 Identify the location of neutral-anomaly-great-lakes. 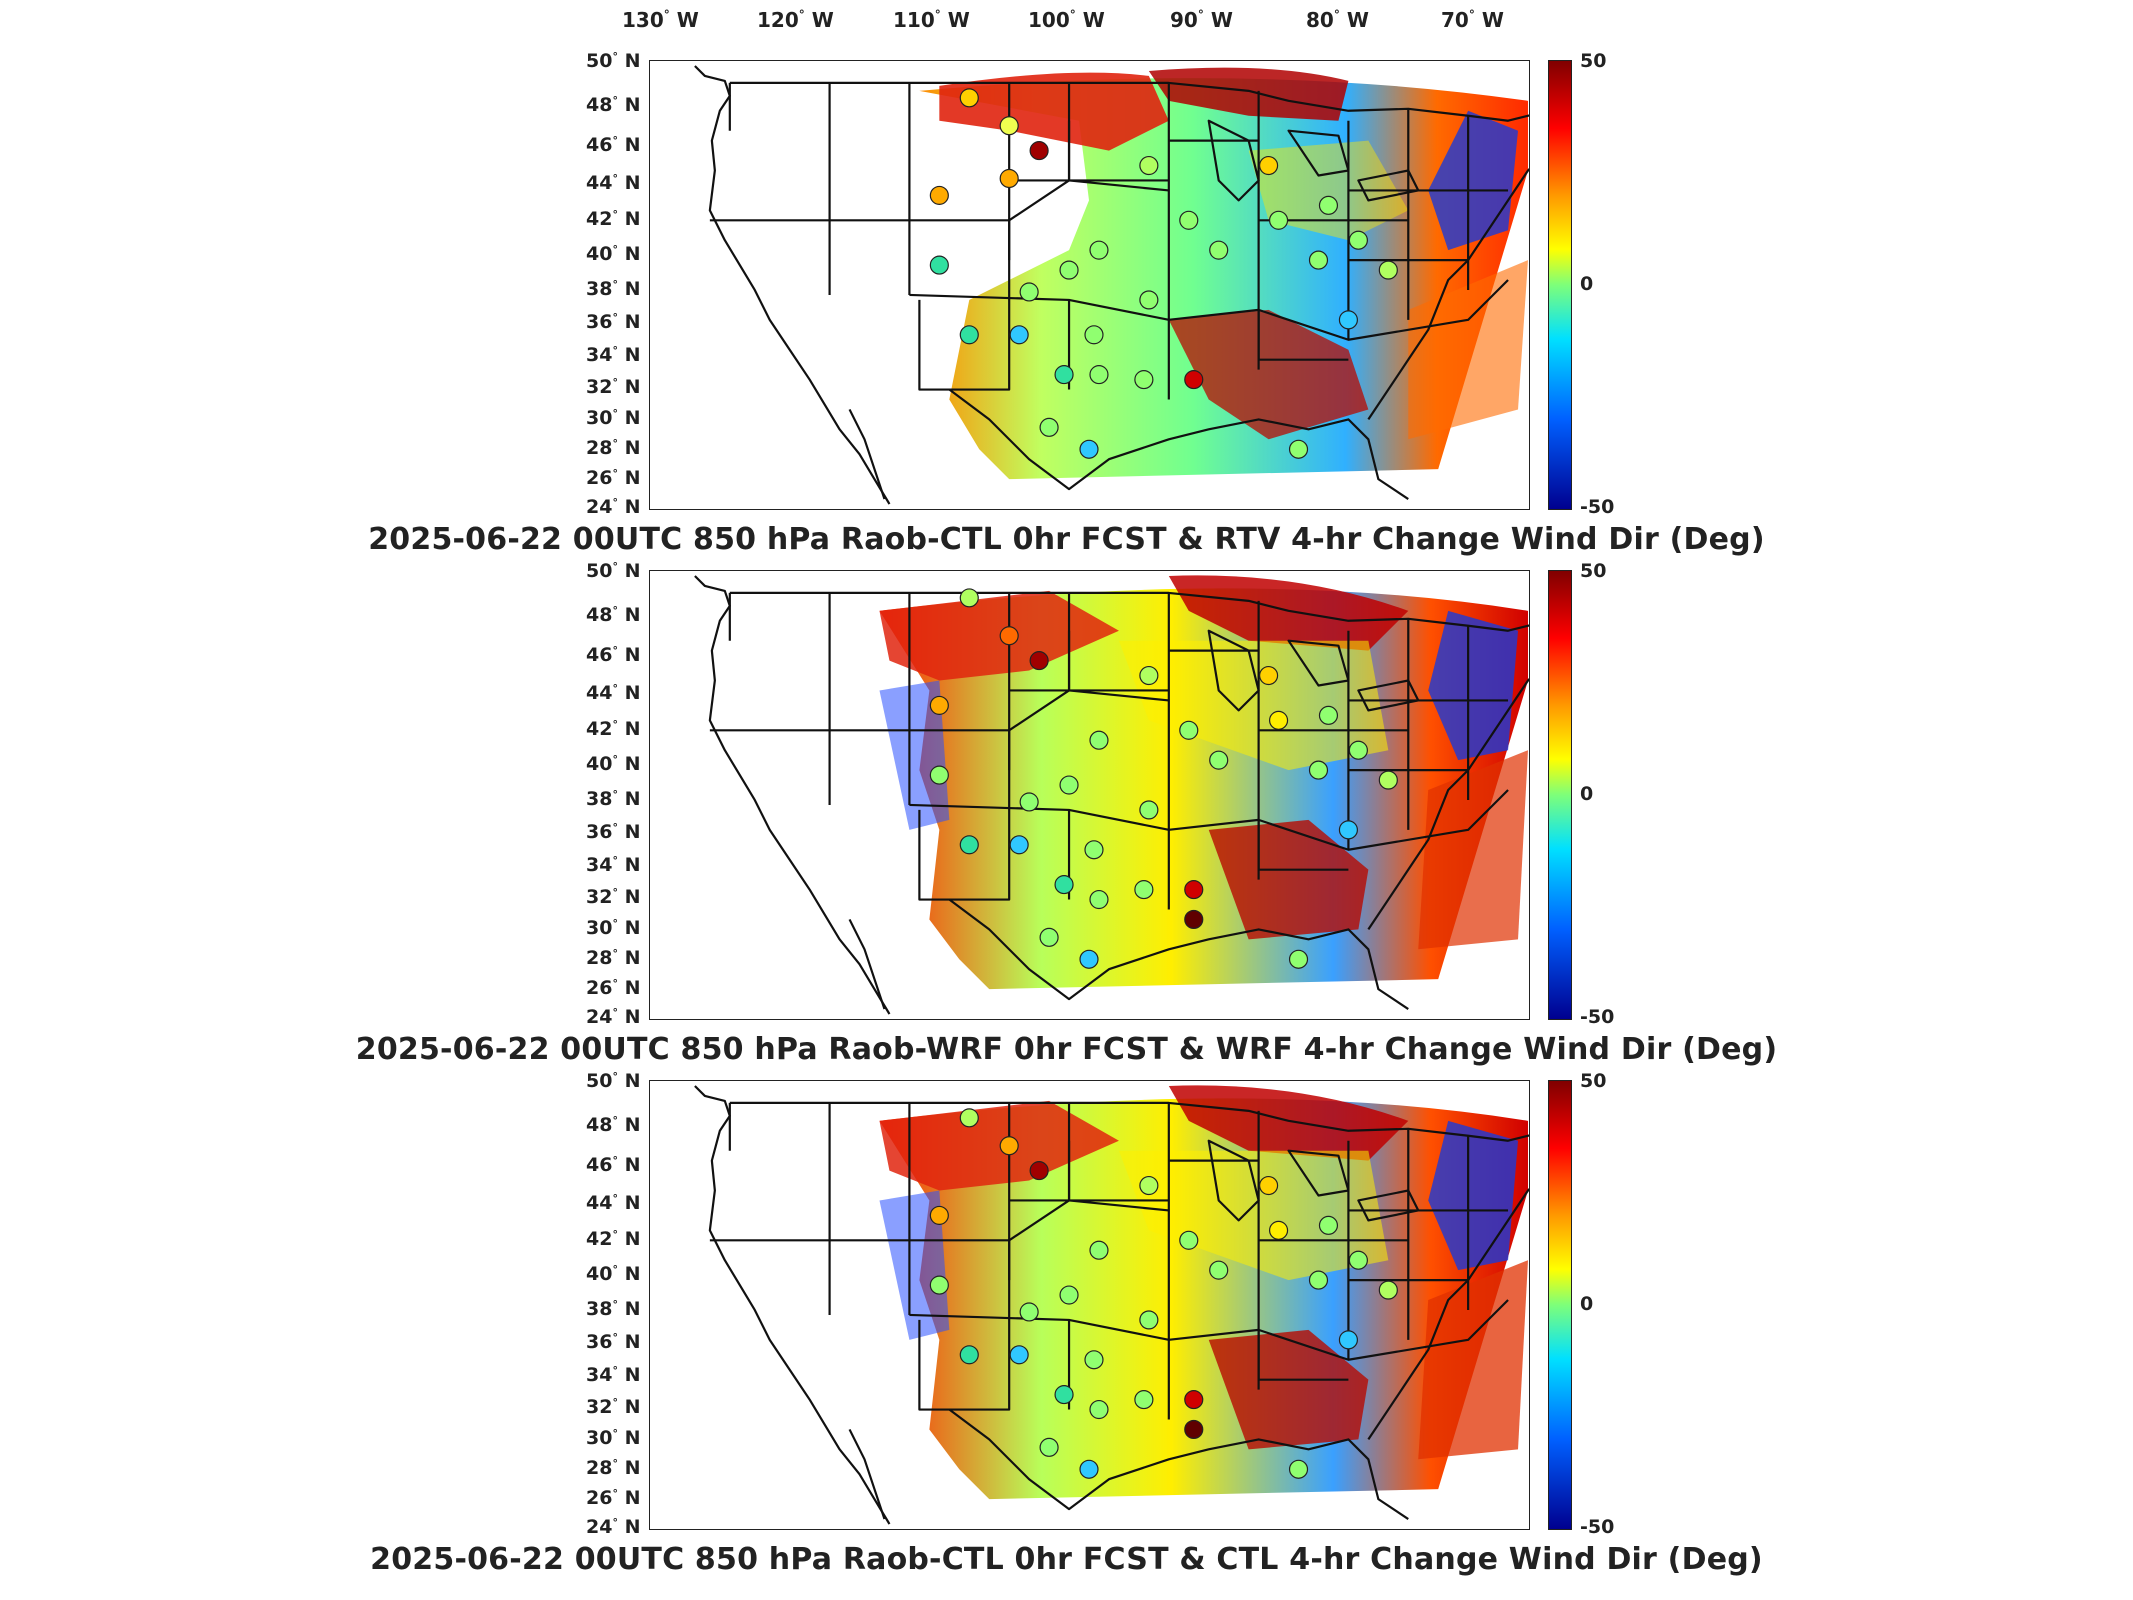
(1253, 1215).